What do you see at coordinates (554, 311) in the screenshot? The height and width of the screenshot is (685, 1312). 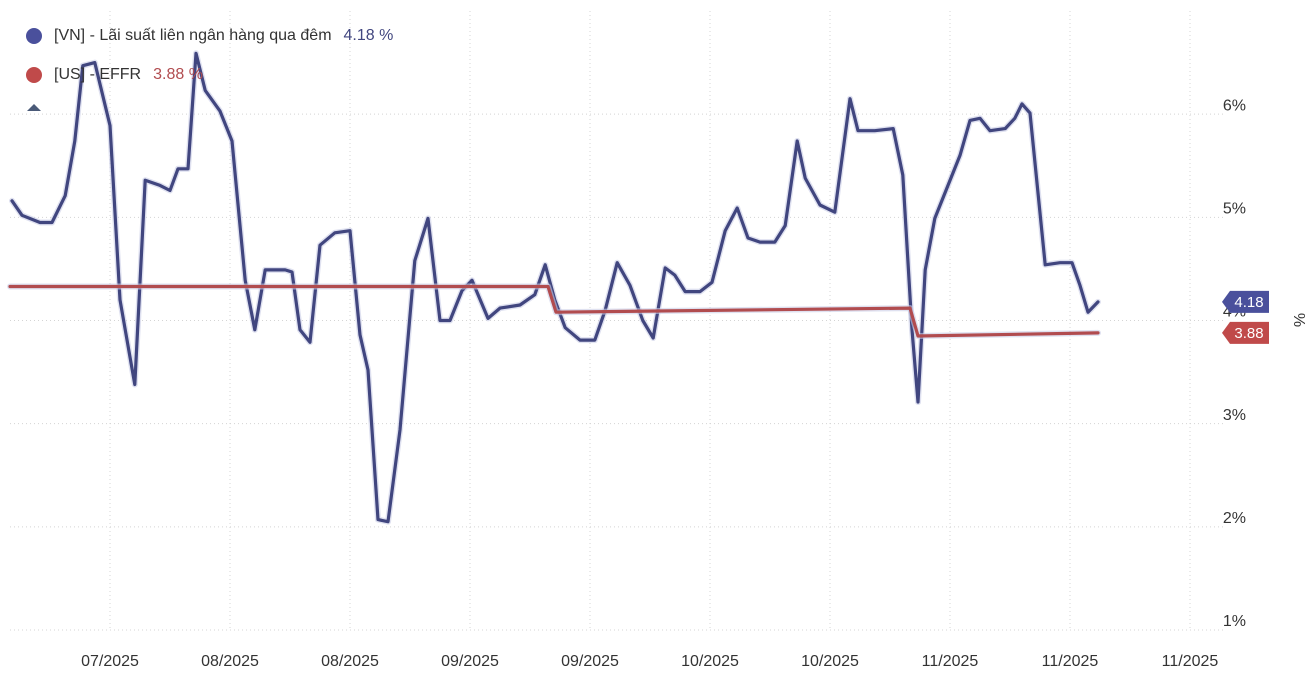 I see `series-line` at bounding box center [554, 311].